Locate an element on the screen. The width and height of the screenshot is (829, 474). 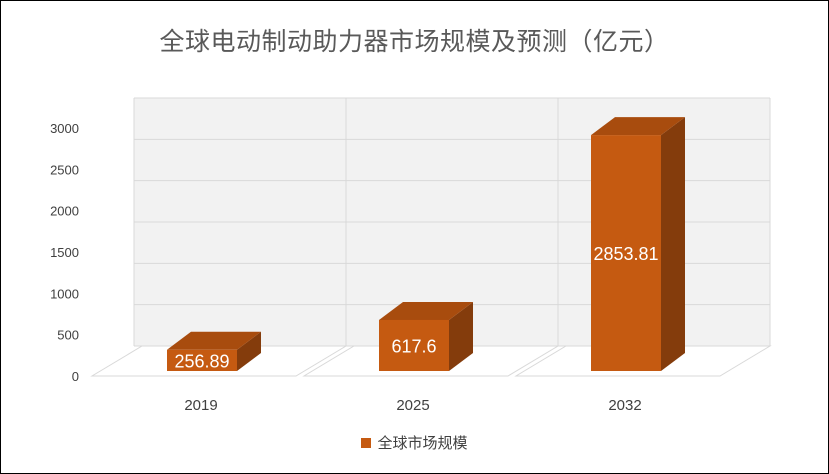
legend: 全球市场规模 is located at coordinates (414, 442).